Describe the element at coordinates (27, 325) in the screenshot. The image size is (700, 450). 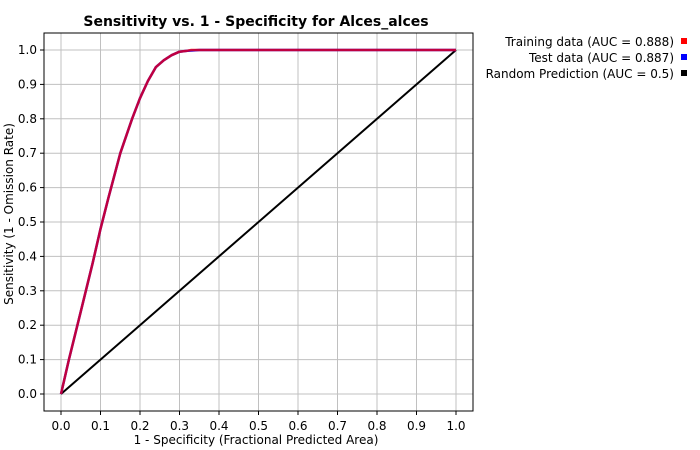
I see `y-tick-label: 0.2` at that location.